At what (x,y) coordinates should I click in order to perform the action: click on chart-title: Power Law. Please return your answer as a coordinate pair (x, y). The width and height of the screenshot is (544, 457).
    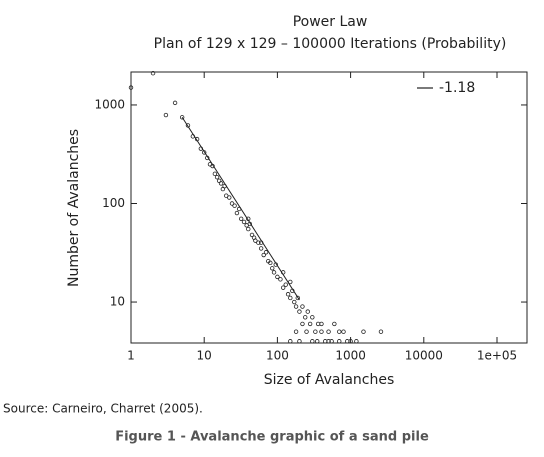
    Looking at the image, I should click on (330, 22).